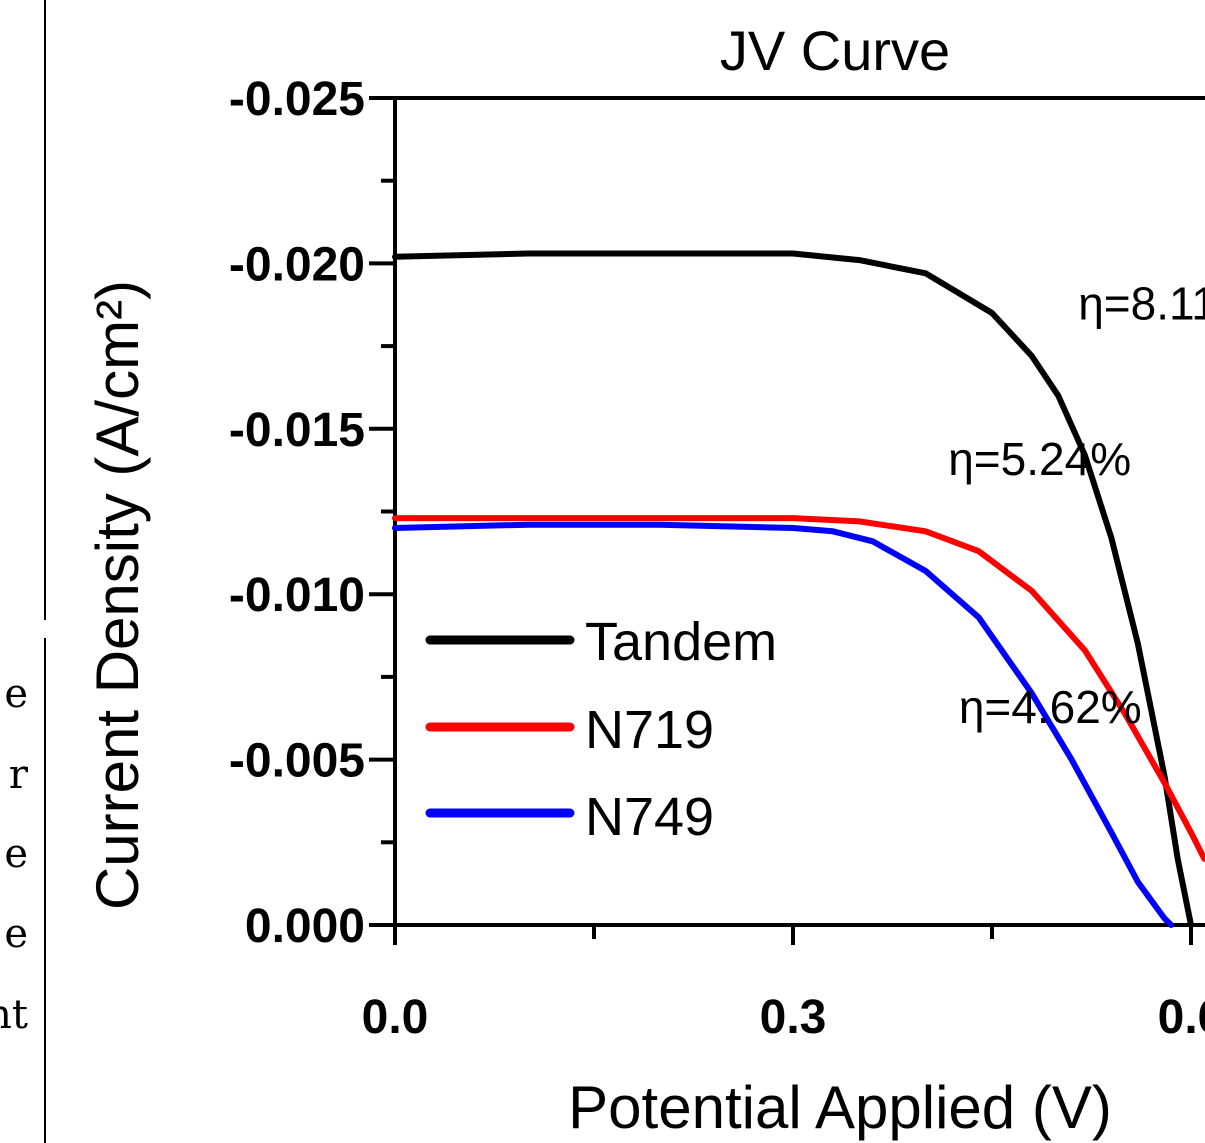 The width and height of the screenshot is (1205, 1143). Describe the element at coordinates (19, 775) in the screenshot. I see `page-fragment-line: r` at that location.